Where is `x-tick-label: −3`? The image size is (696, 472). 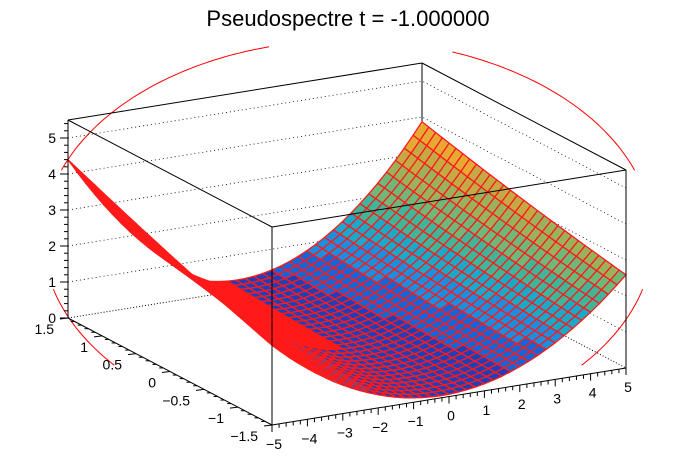
x-tick-label: −3 is located at coordinates (345, 433).